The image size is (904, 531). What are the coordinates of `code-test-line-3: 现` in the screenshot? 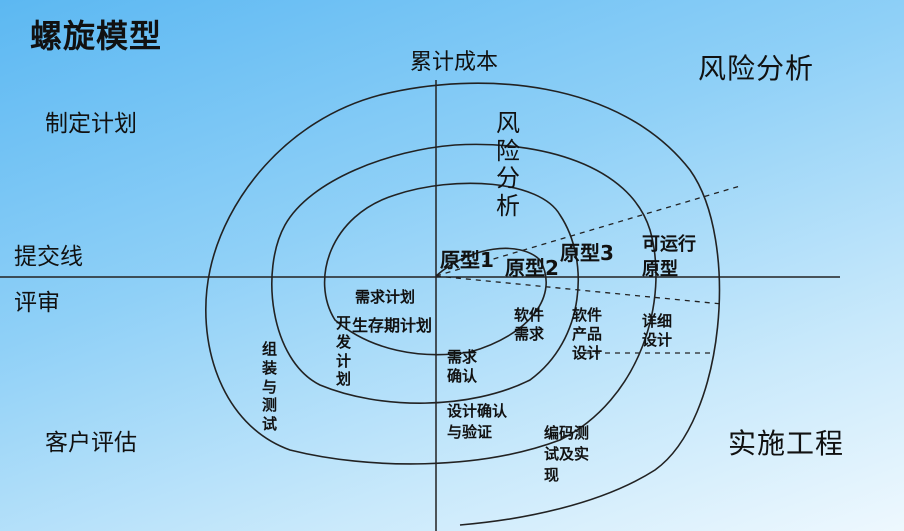 It's located at (552, 475).